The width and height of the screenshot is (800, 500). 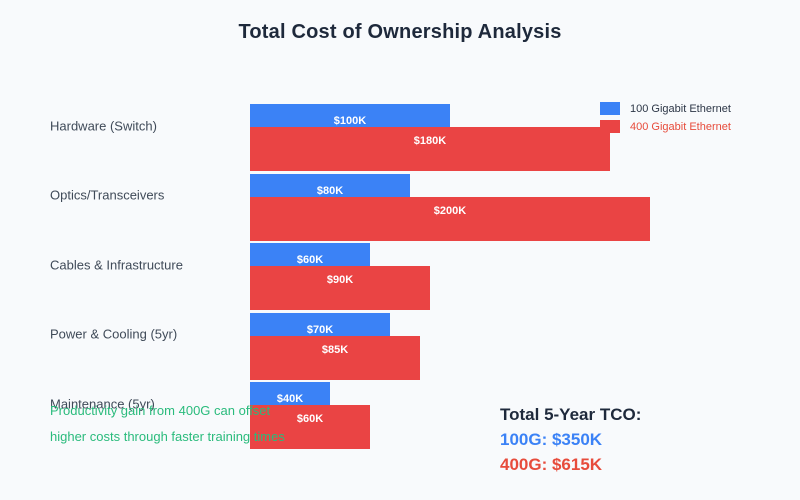 What do you see at coordinates (340, 280) in the screenshot?
I see `bar-value-400g-cables-infrastructure: $90K` at bounding box center [340, 280].